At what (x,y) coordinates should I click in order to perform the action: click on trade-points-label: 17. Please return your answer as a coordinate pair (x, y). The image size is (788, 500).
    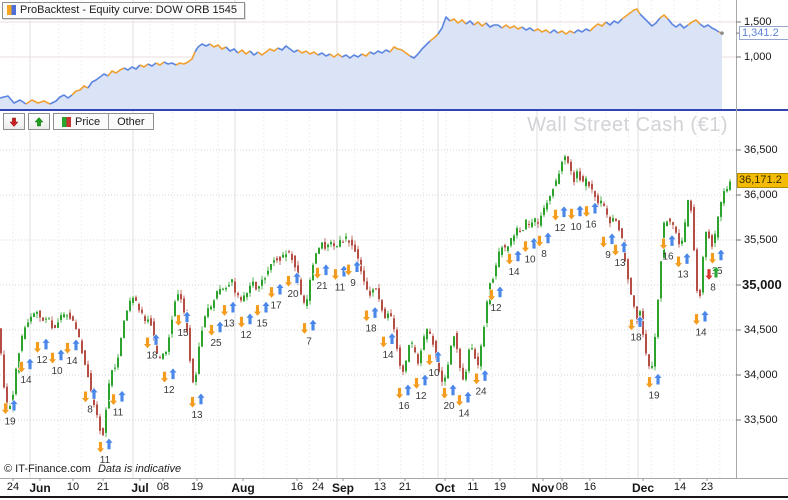
    Looking at the image, I should click on (276, 305).